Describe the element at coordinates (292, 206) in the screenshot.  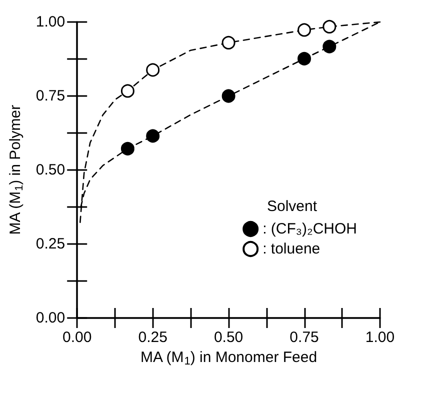
I see `legend-title: Solvent` at that location.